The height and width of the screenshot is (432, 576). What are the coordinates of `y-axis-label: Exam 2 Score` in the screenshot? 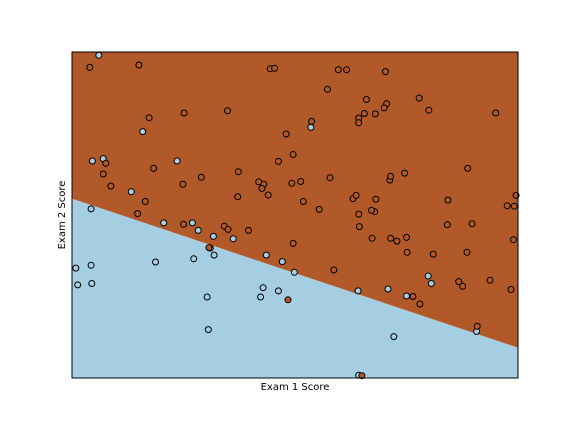 It's located at (62, 215).